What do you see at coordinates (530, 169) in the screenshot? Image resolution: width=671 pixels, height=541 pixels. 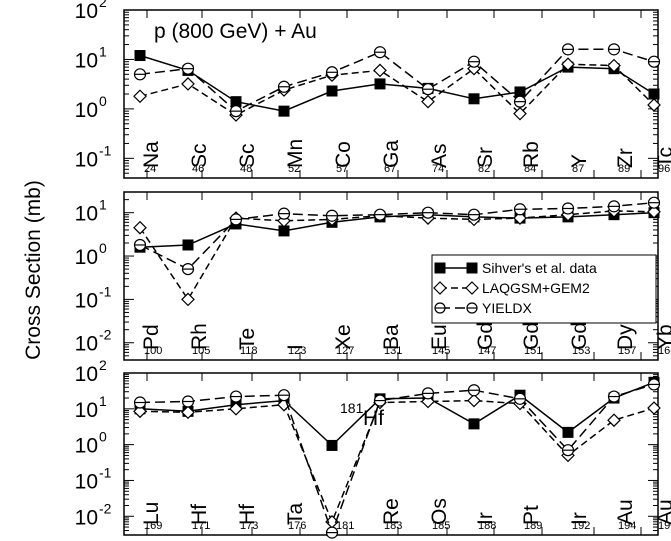 I see `isotope-mass: 84` at bounding box center [530, 169].